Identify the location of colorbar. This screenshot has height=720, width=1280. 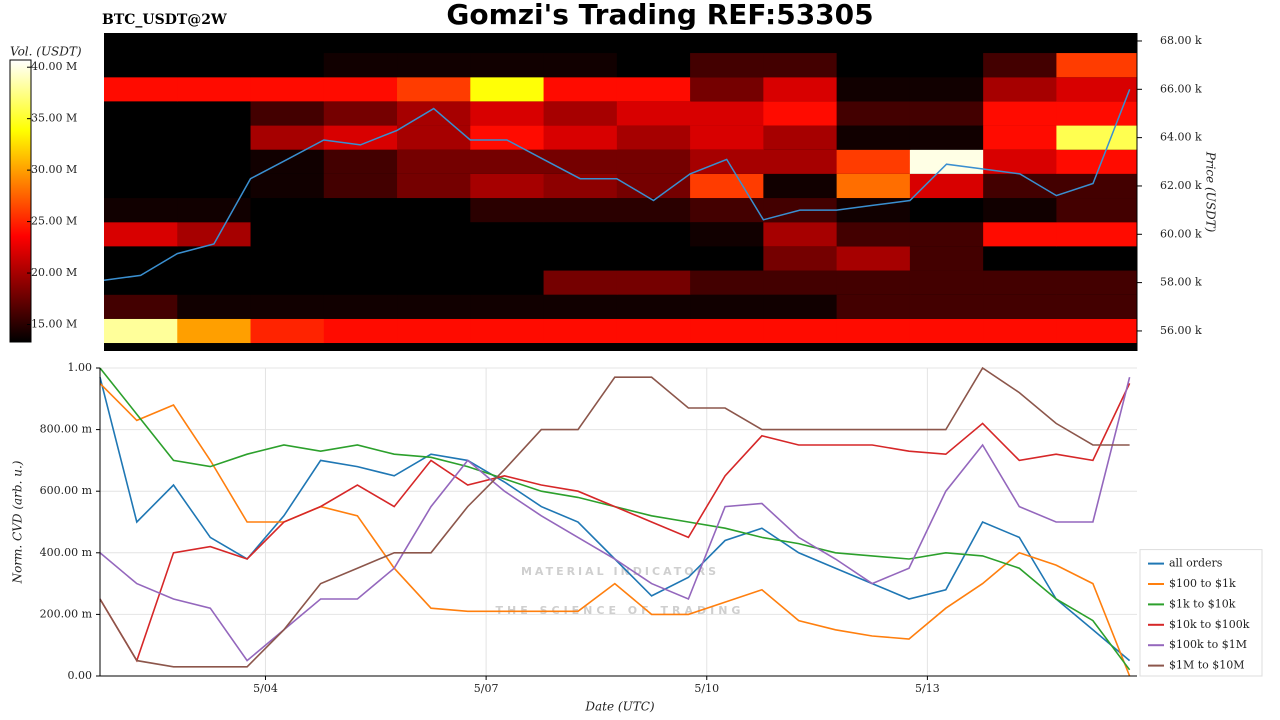
(20, 201).